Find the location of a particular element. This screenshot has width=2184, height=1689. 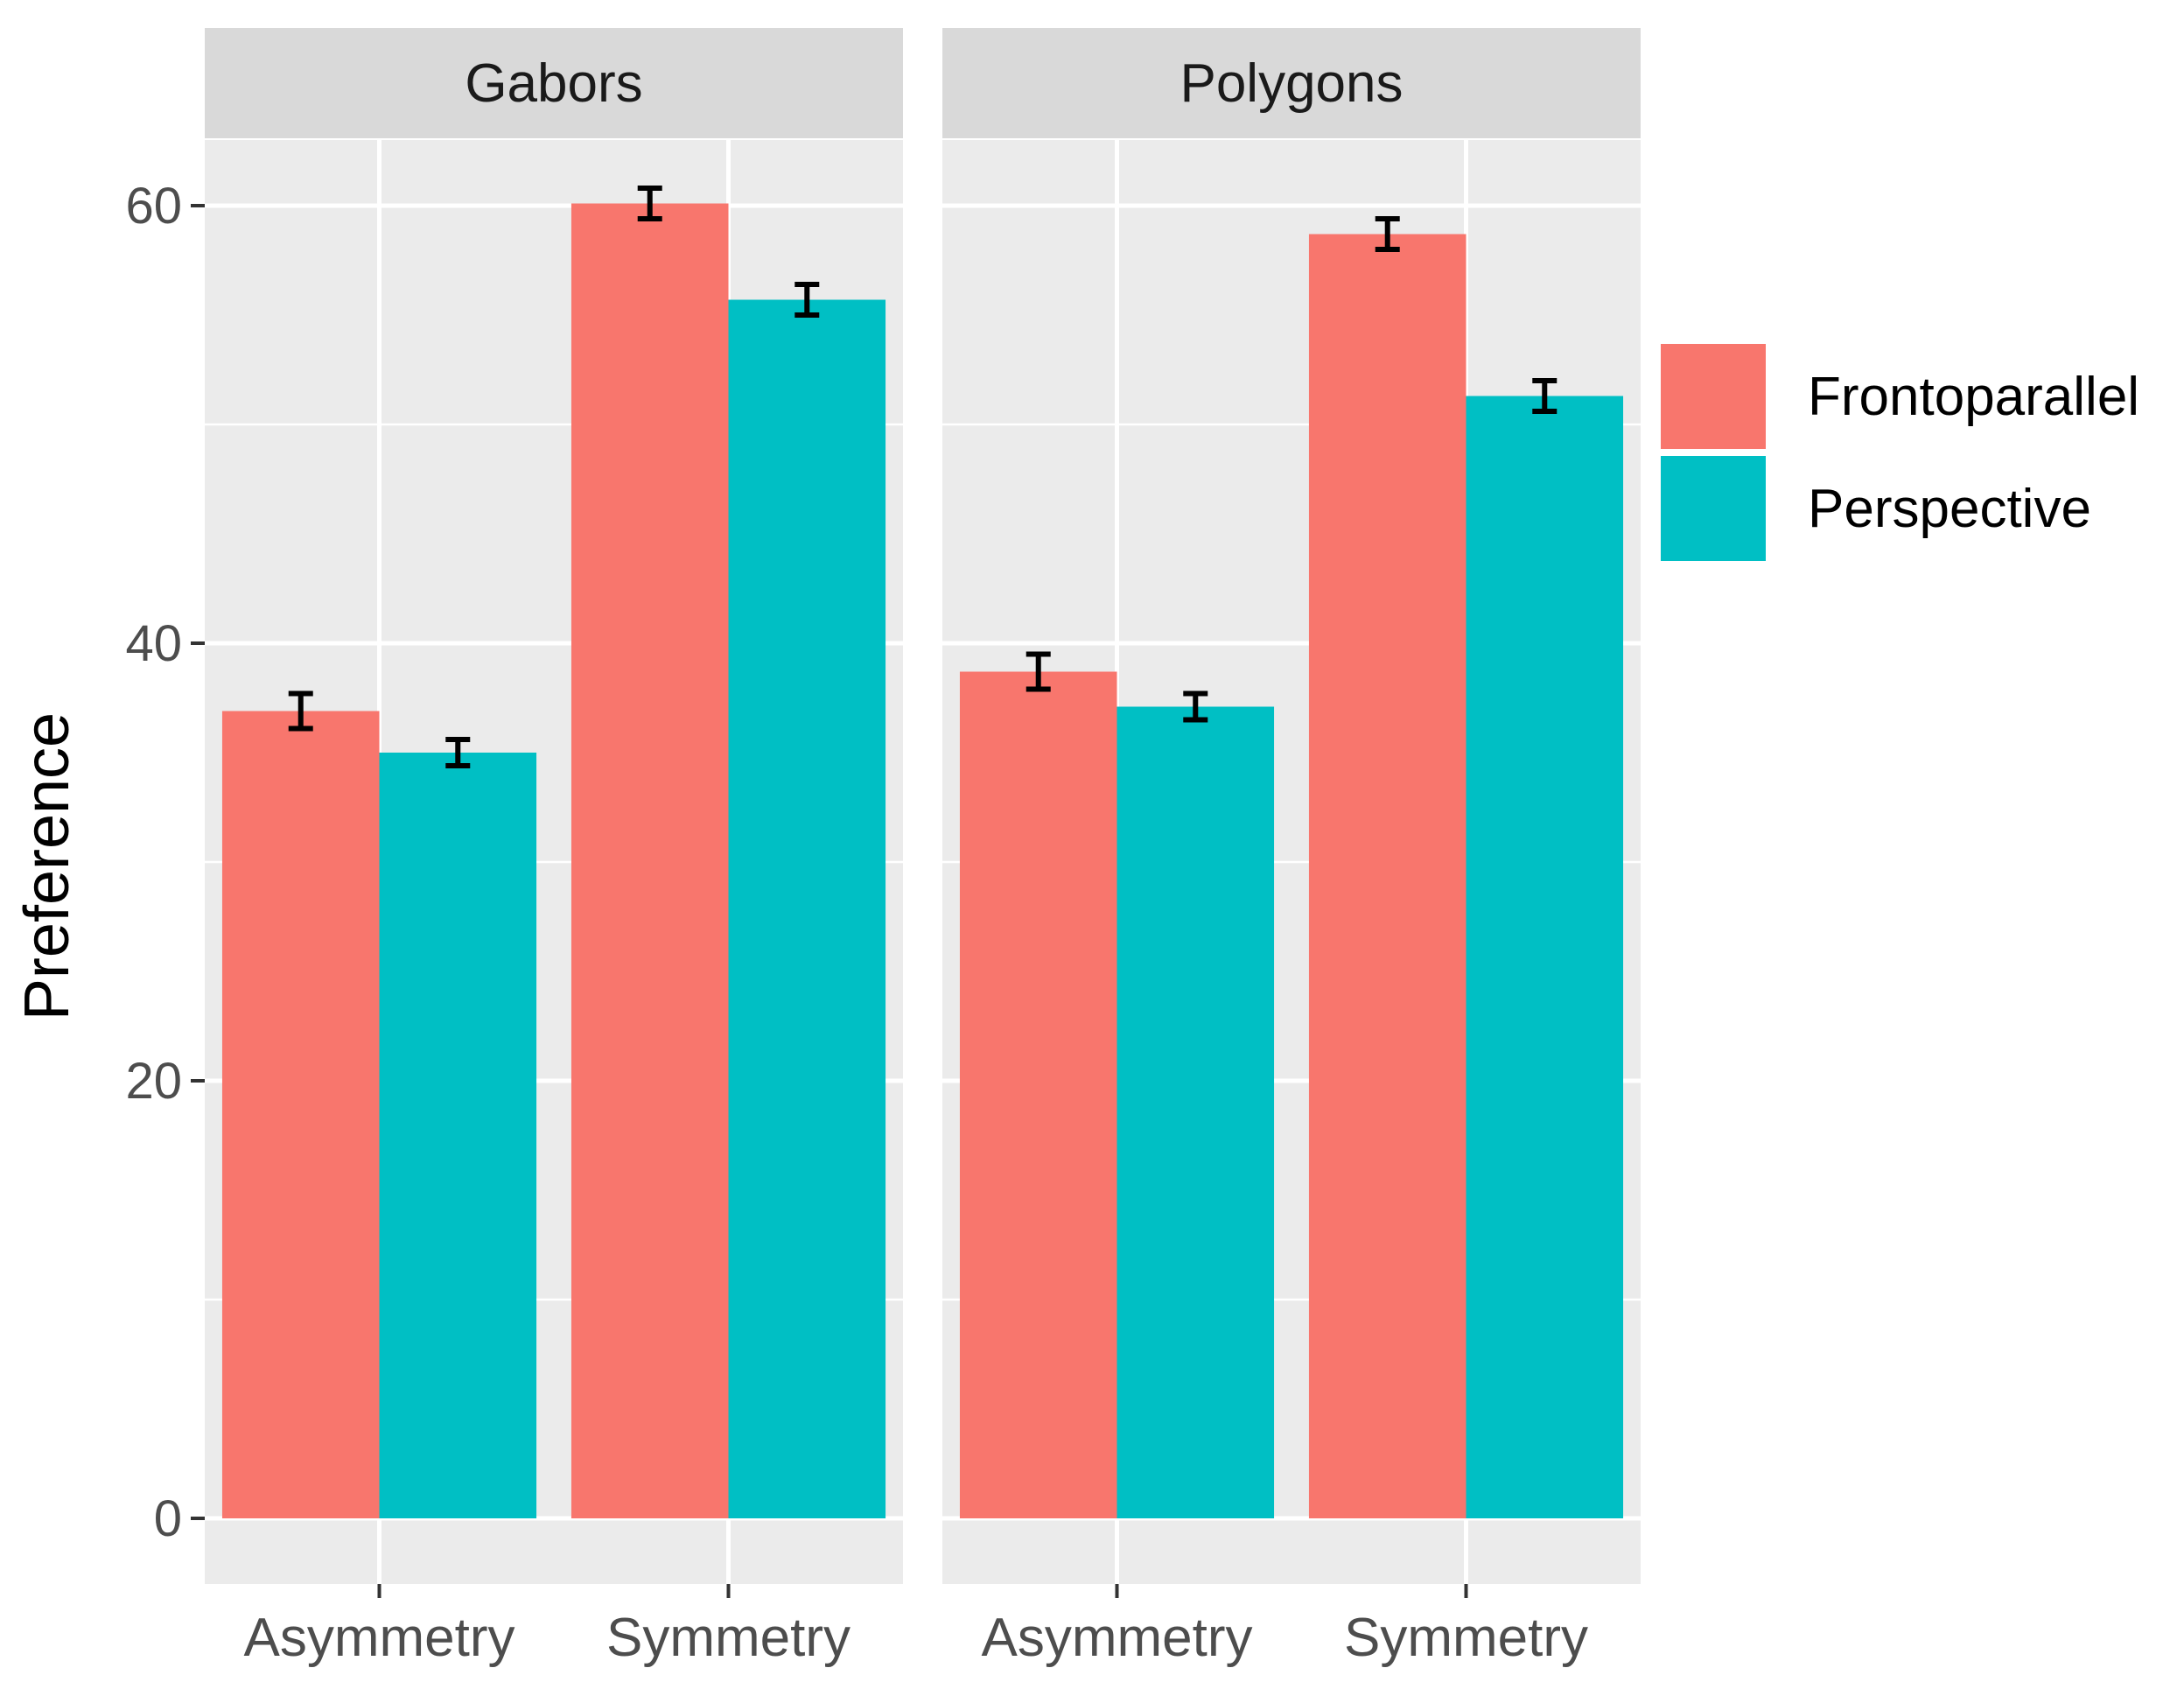

y-axis-title: Preference is located at coordinates (47, 866).